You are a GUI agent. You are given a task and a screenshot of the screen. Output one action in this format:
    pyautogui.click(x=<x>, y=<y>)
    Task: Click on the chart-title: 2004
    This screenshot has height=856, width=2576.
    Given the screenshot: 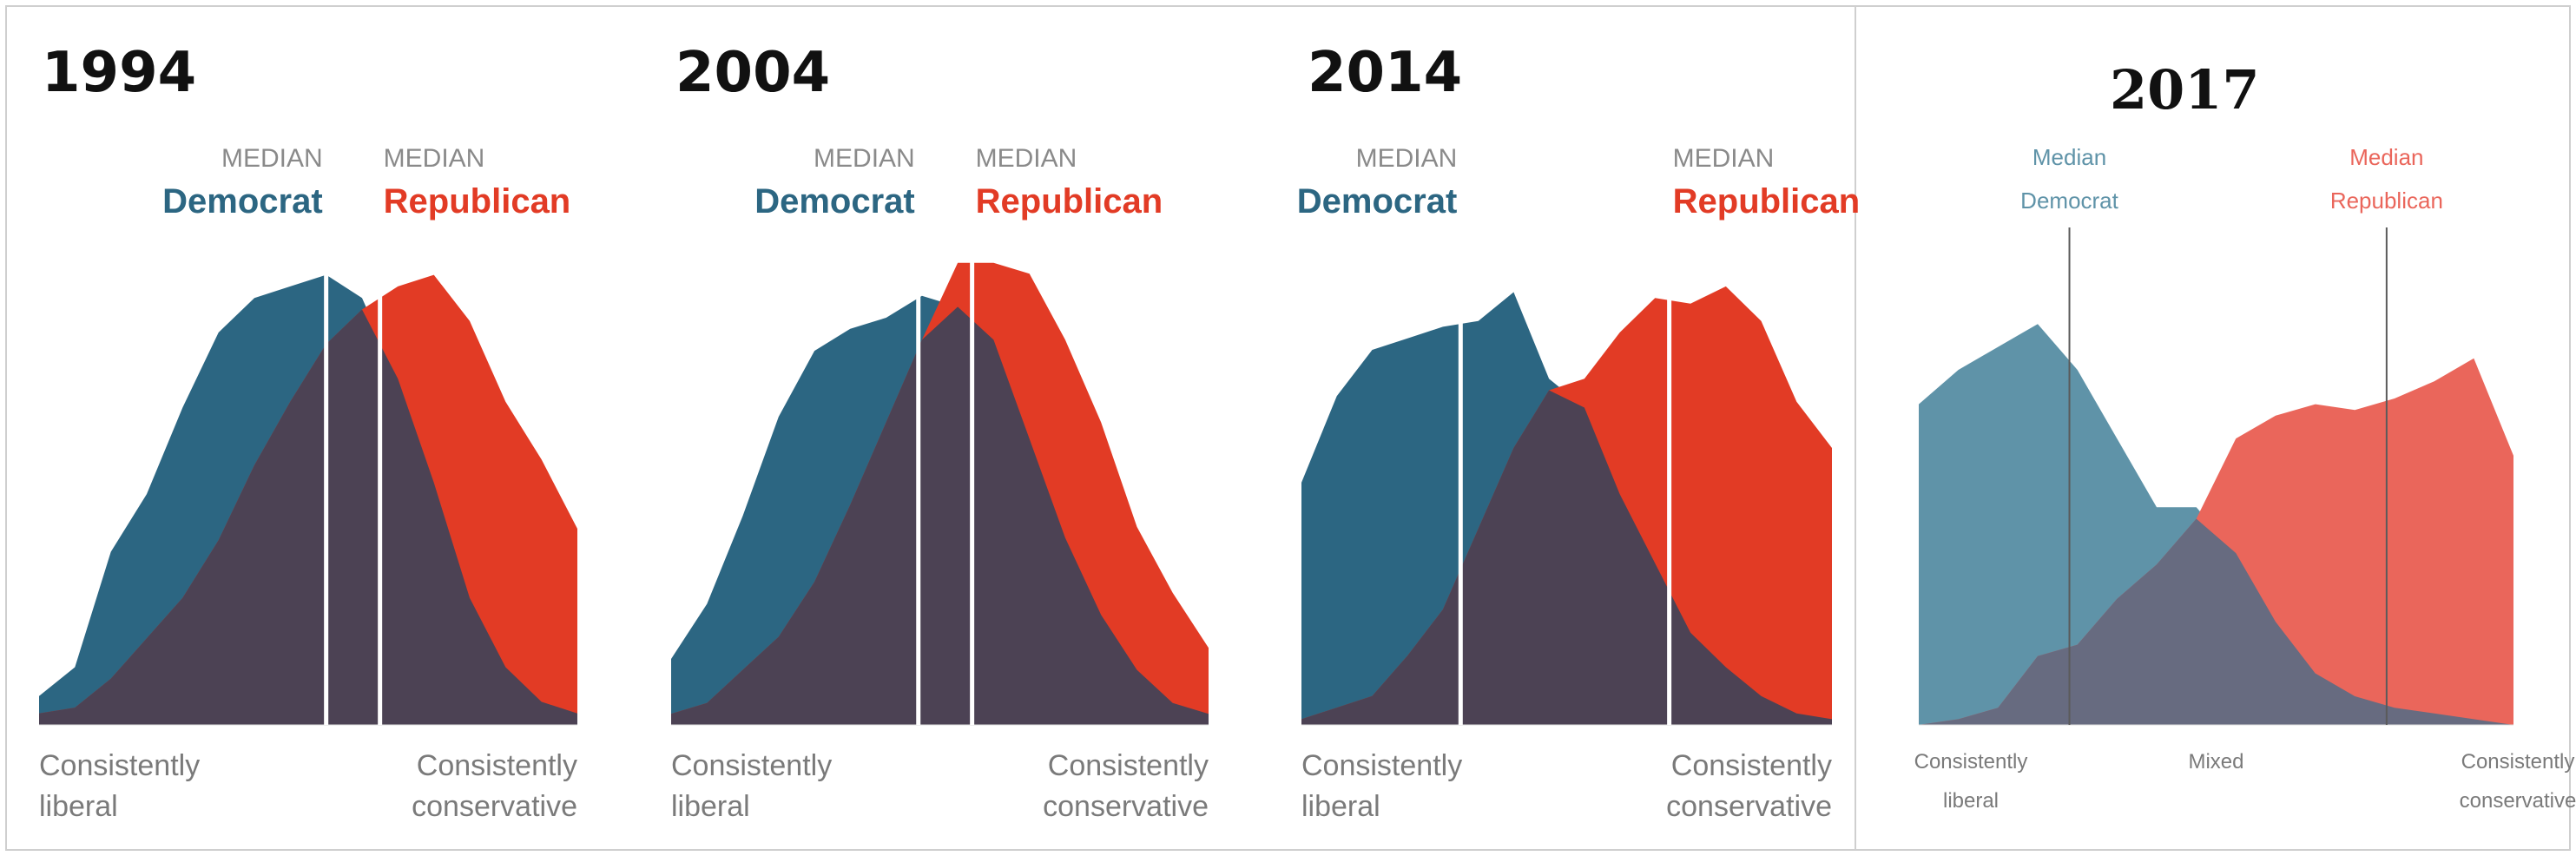 What is the action you would take?
    pyautogui.click(x=752, y=73)
    